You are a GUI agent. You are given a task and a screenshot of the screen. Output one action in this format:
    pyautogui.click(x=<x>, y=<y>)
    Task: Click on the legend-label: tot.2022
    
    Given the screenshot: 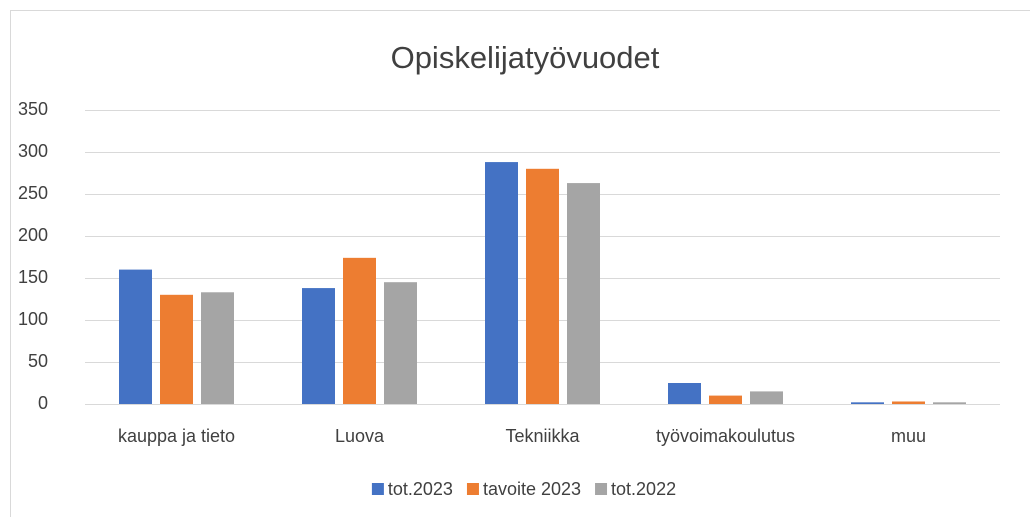 What is the action you would take?
    pyautogui.click(x=643, y=489)
    